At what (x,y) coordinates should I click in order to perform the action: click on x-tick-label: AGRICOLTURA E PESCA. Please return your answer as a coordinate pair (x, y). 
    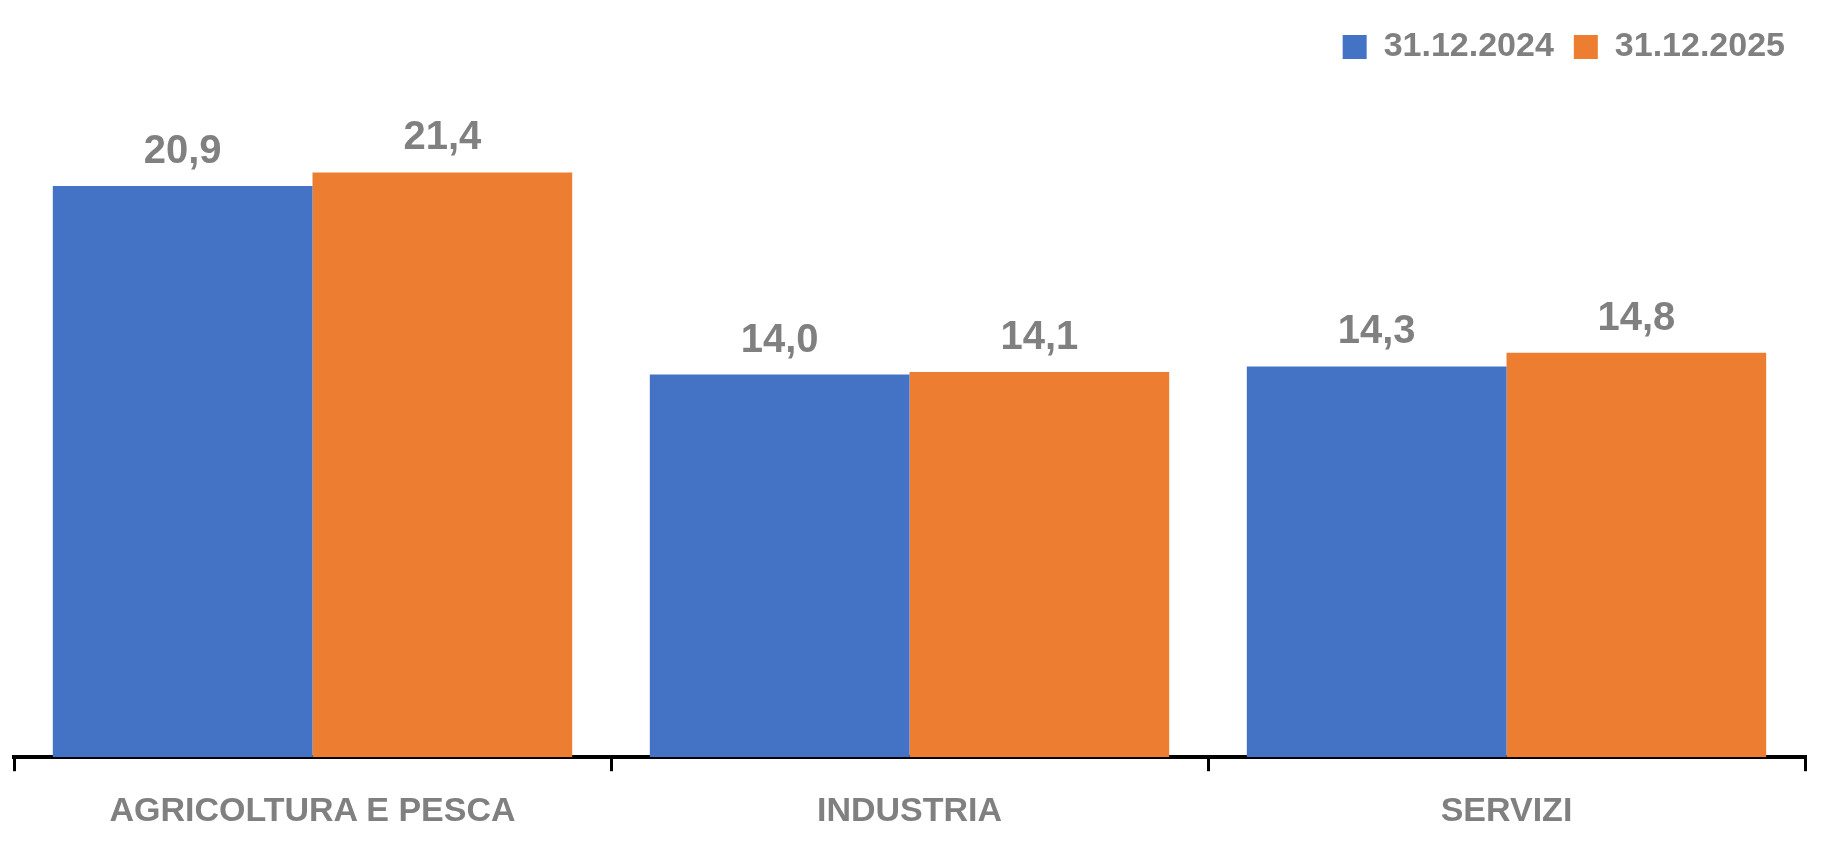
    Looking at the image, I should click on (312, 808).